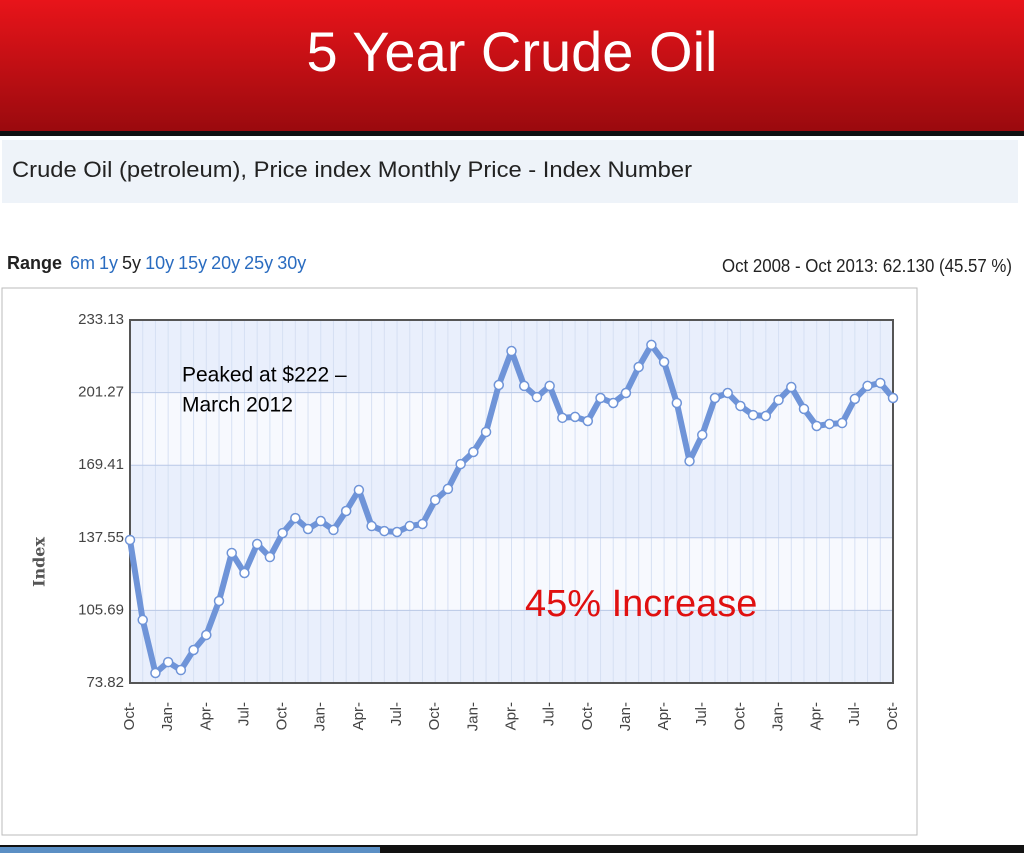 This screenshot has height=853, width=1024. I want to click on range-label: Range, so click(34, 263).